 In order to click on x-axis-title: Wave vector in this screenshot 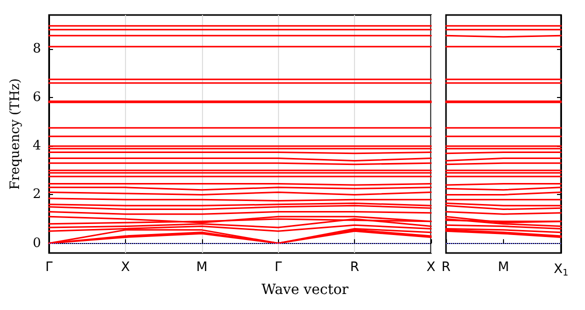, I will do `click(305, 290)`.